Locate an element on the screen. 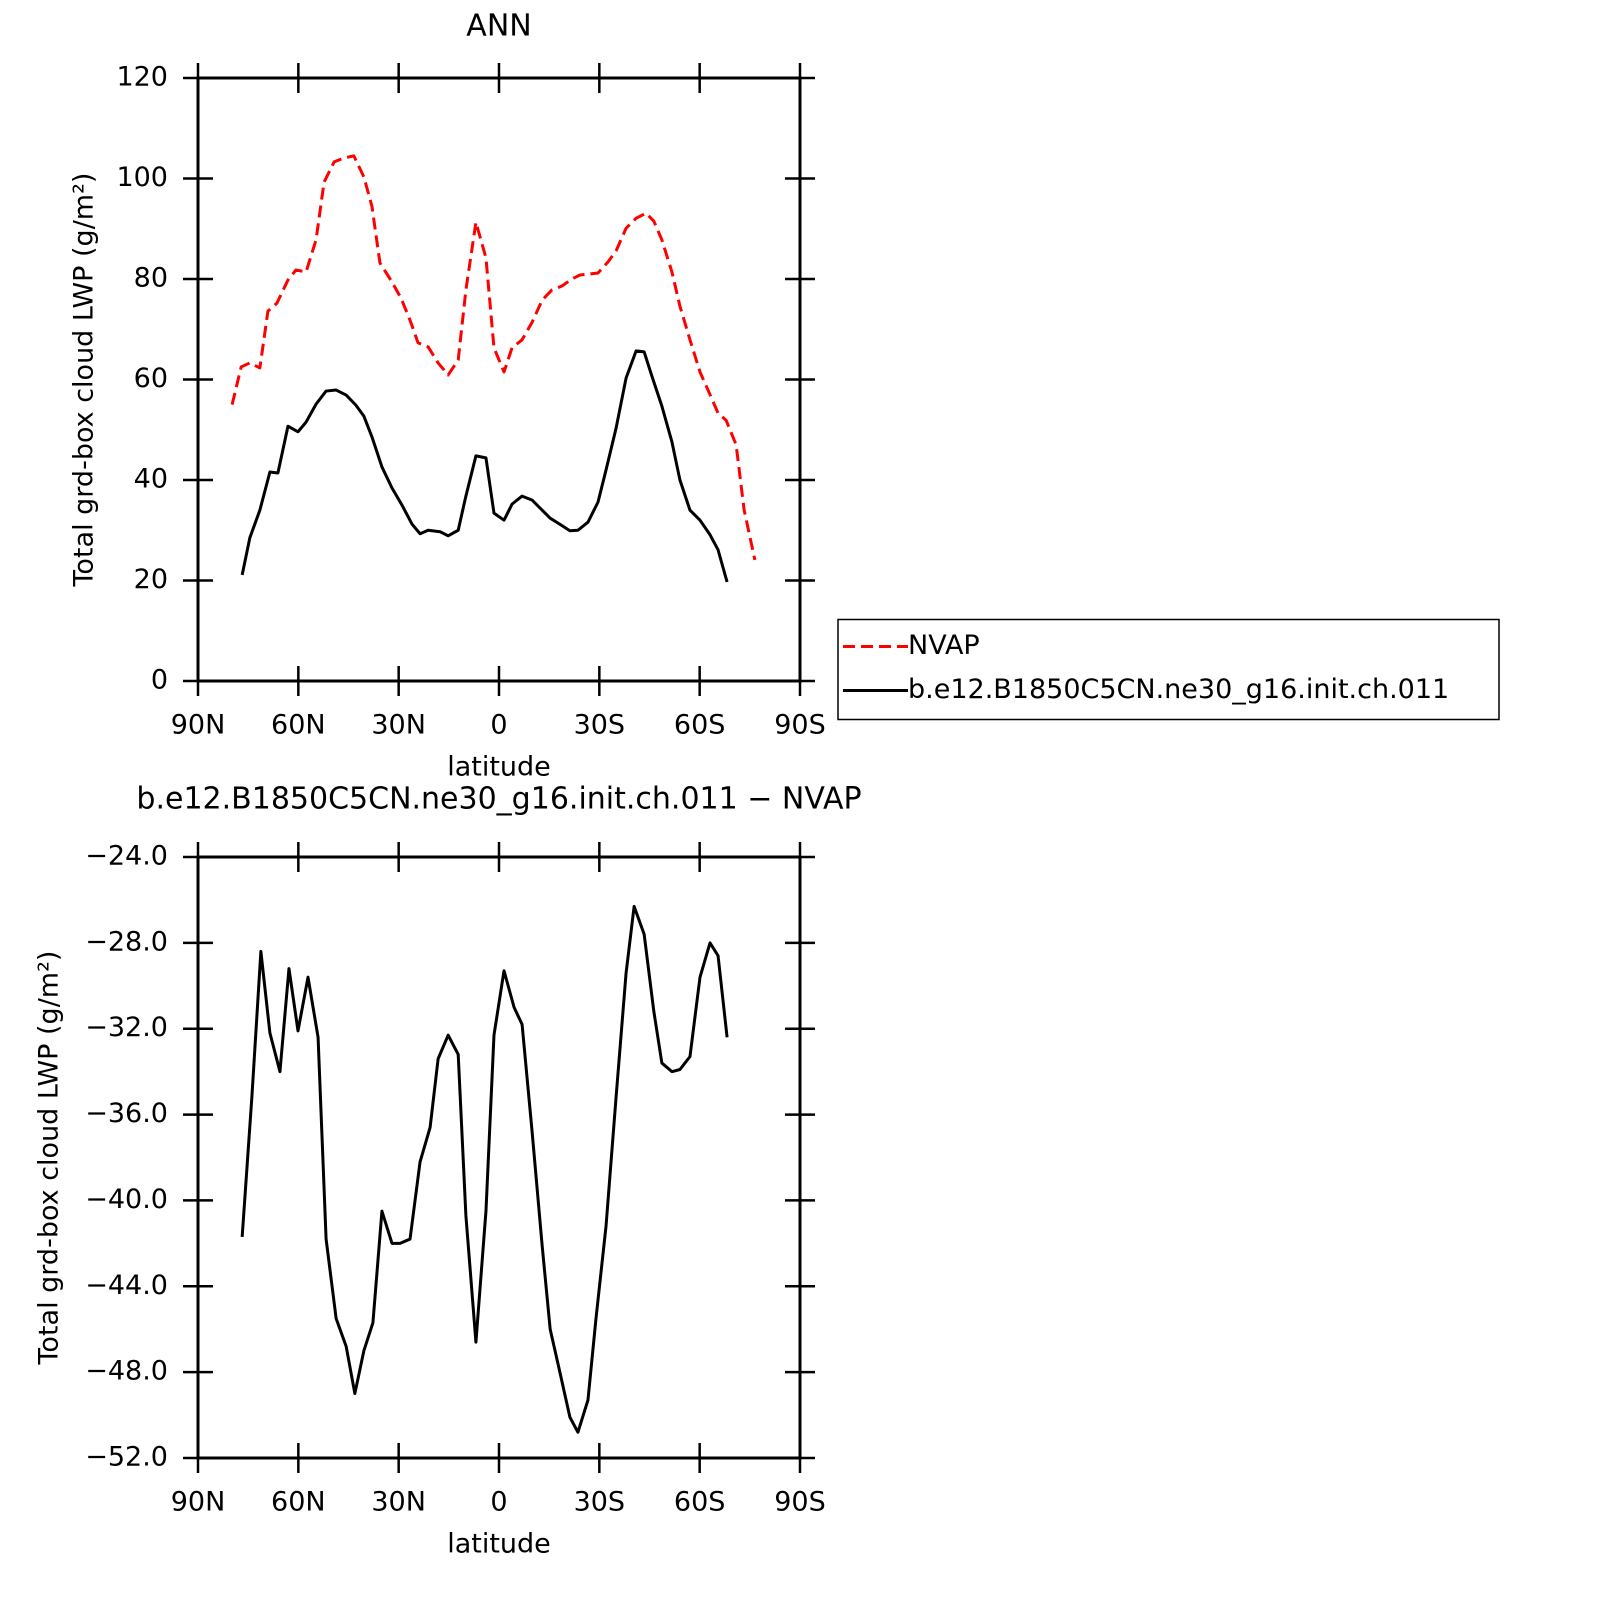 The image size is (1602, 1603). y-tick-label: −44.0 is located at coordinates (126, 1285).